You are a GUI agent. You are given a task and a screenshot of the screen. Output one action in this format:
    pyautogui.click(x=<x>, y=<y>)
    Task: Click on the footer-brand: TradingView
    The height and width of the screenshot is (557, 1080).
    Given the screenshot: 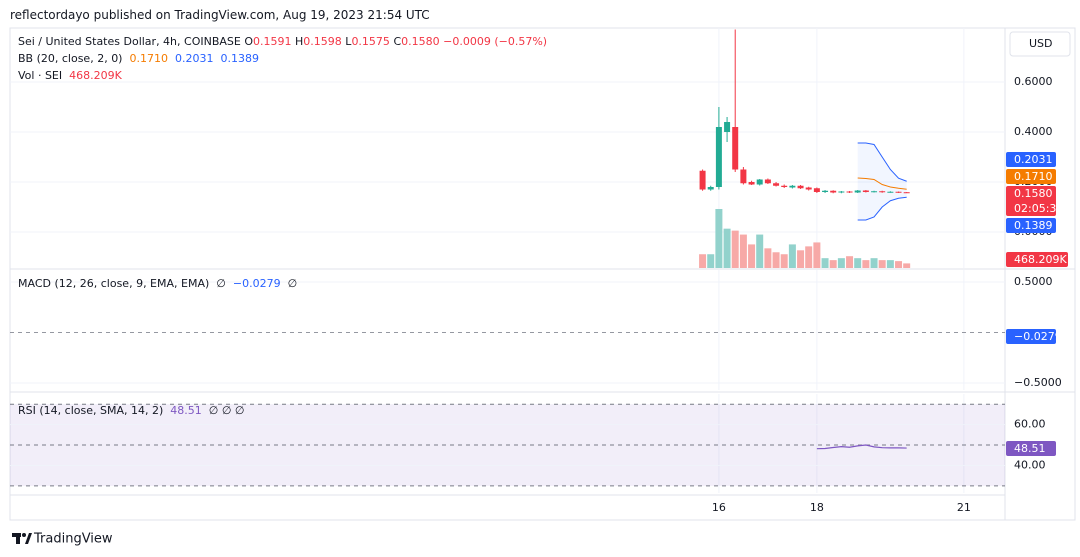 What is the action you would take?
    pyautogui.click(x=73, y=539)
    